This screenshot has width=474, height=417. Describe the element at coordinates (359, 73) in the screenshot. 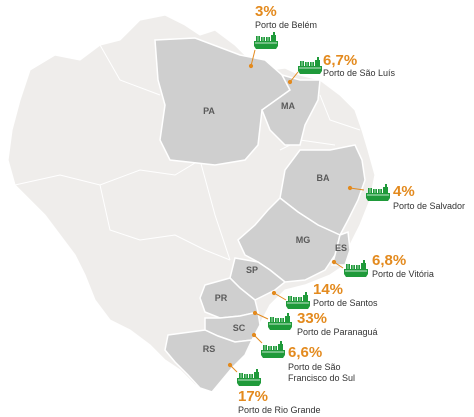

I see `port-sao-luis-name: Porto de São Luís` at that location.